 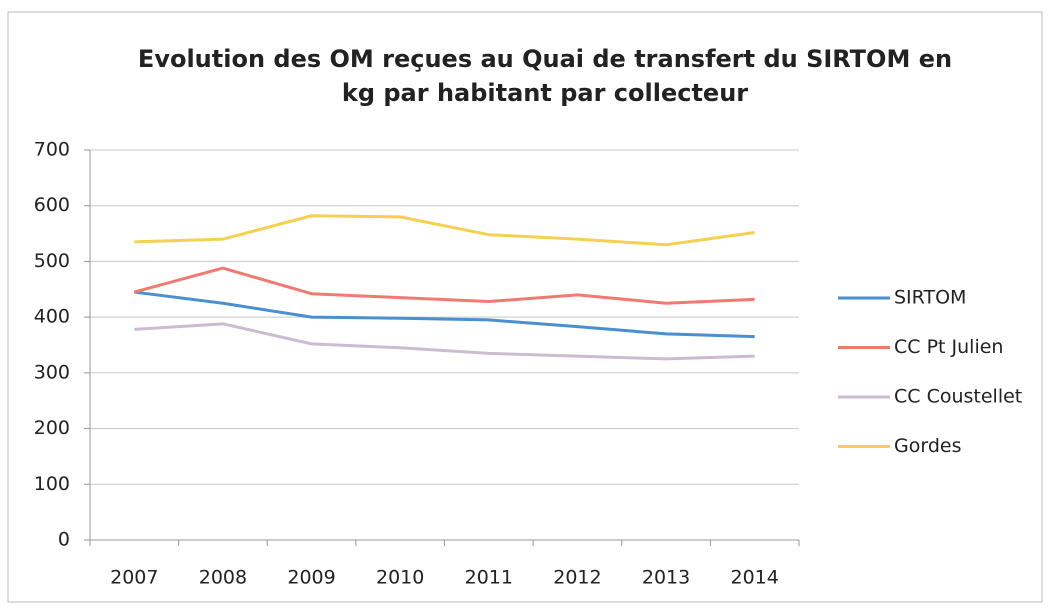 I want to click on x-tick-label: 2009, so click(x=311, y=578).